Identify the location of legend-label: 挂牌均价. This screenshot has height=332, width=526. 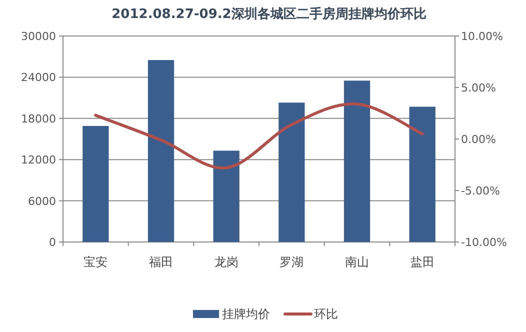
(246, 314).